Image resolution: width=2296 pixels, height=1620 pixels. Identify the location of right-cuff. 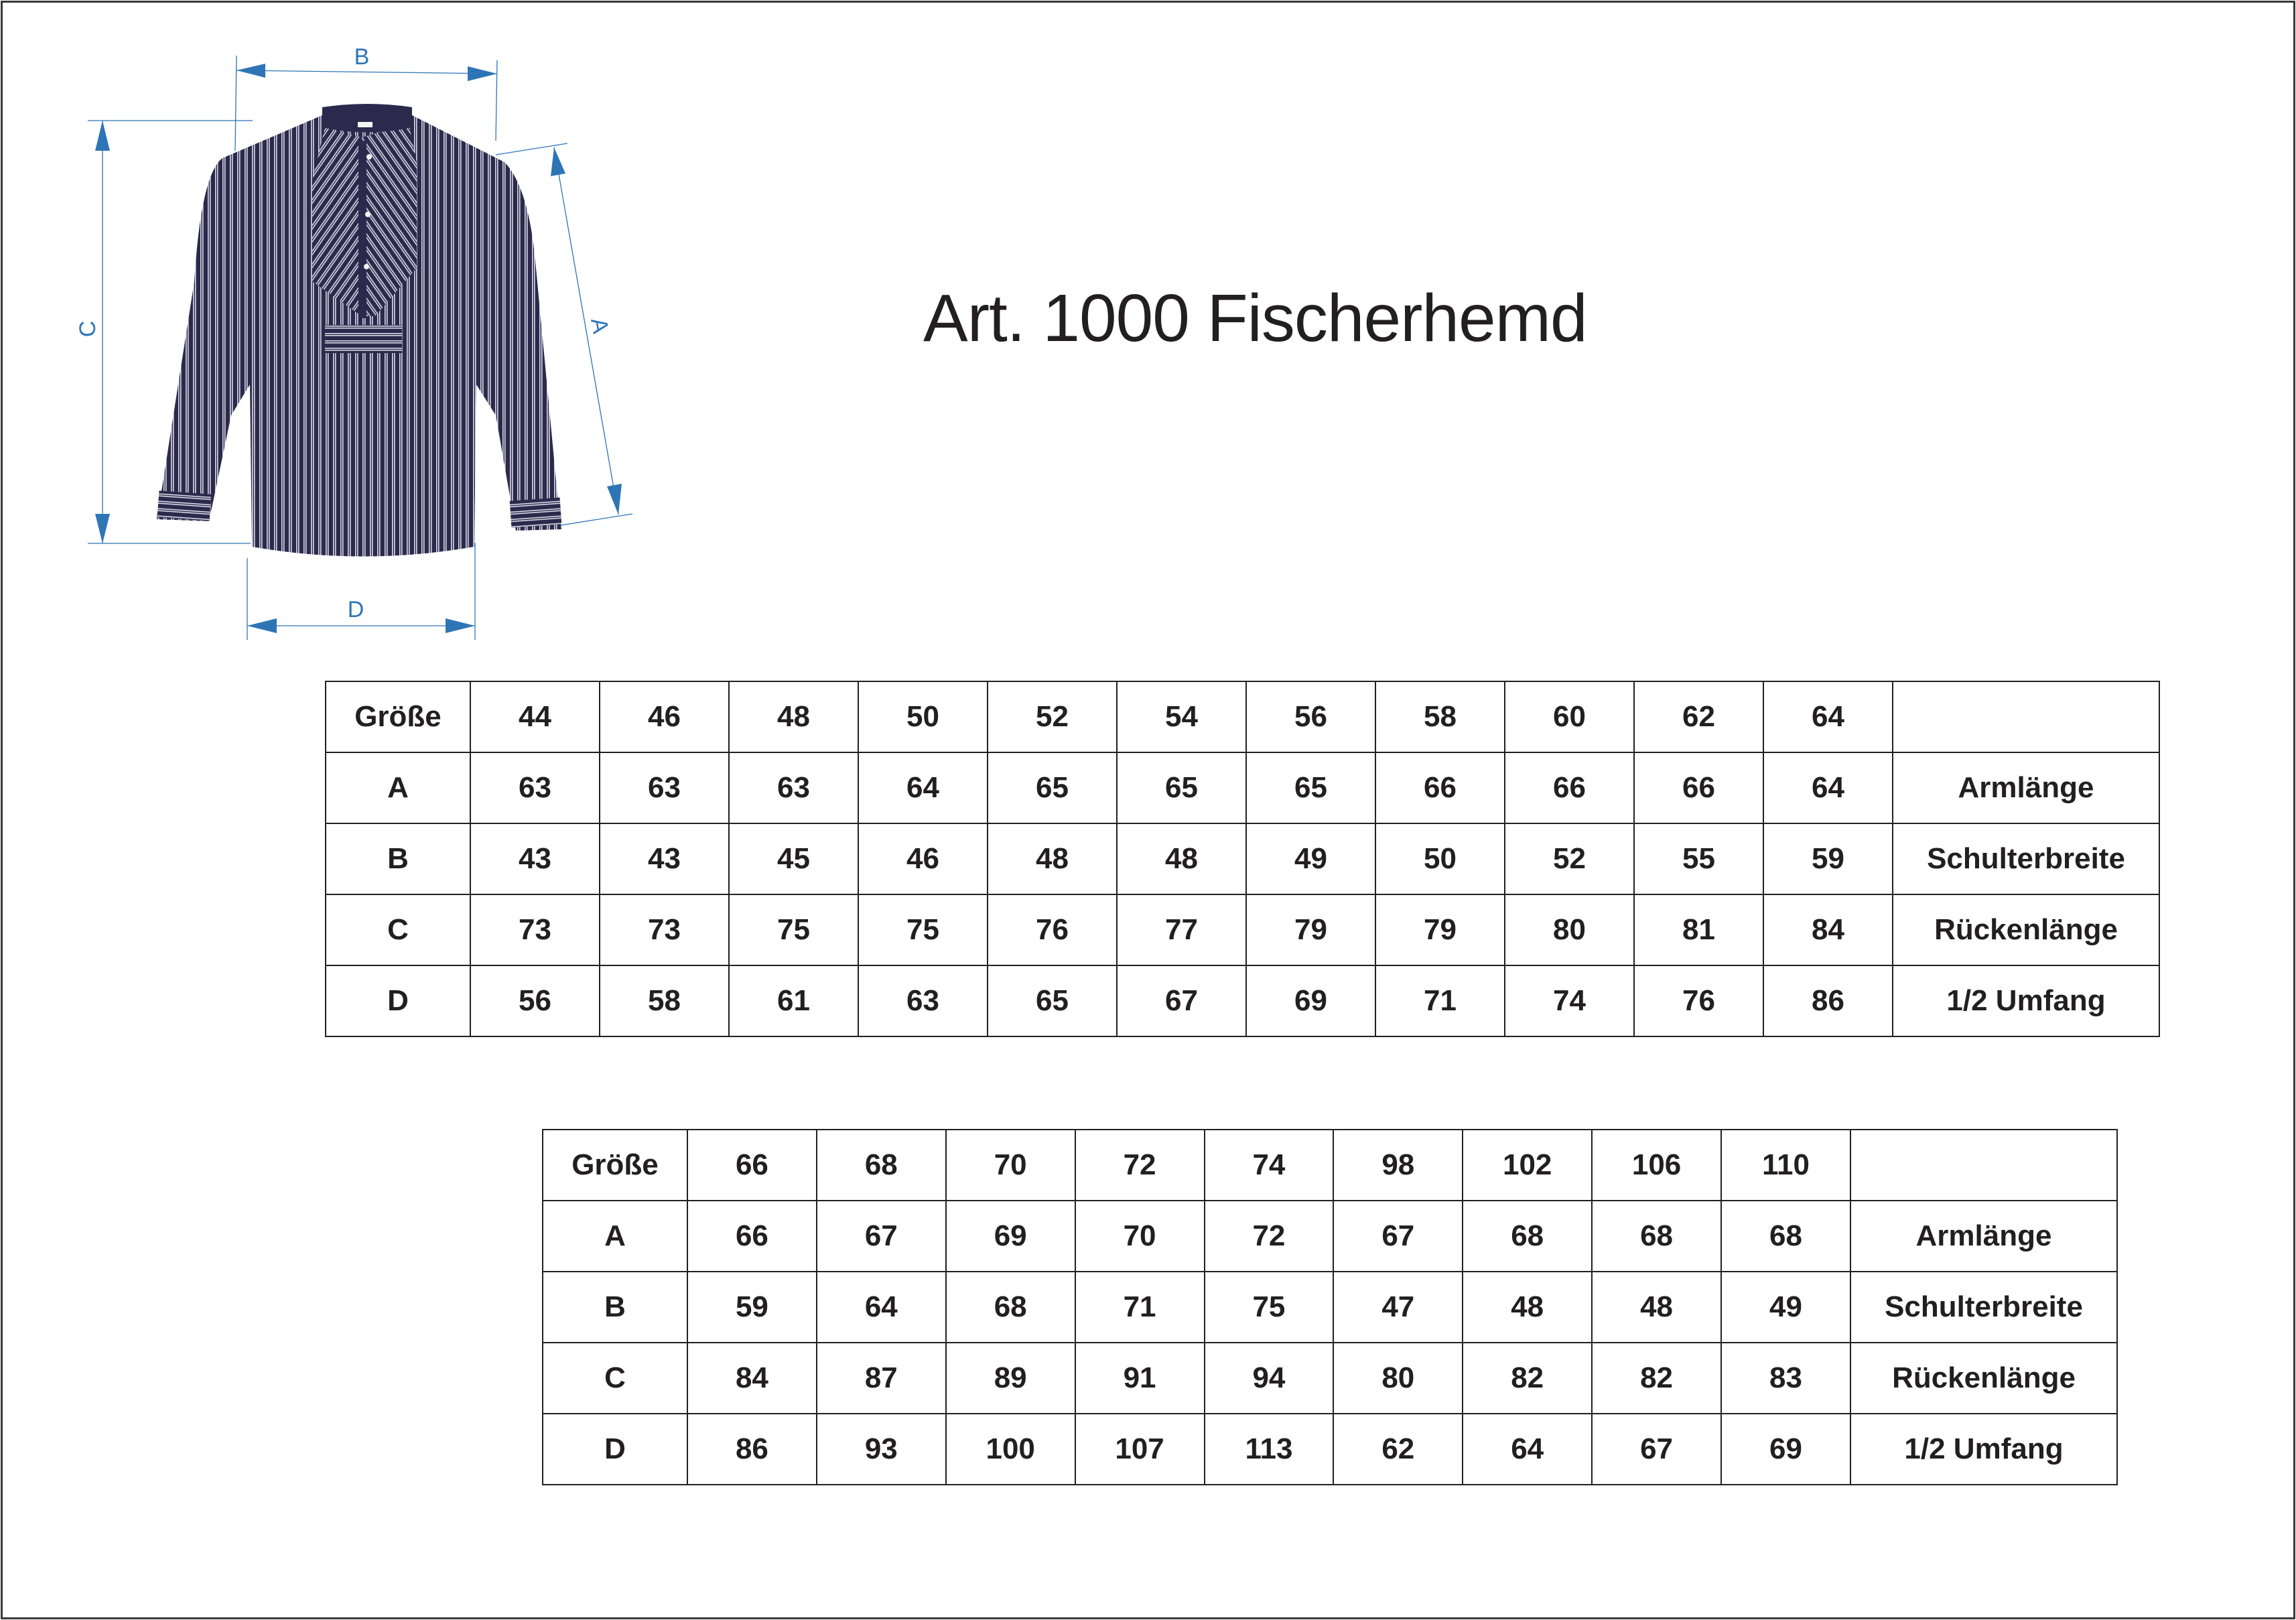
(535, 513).